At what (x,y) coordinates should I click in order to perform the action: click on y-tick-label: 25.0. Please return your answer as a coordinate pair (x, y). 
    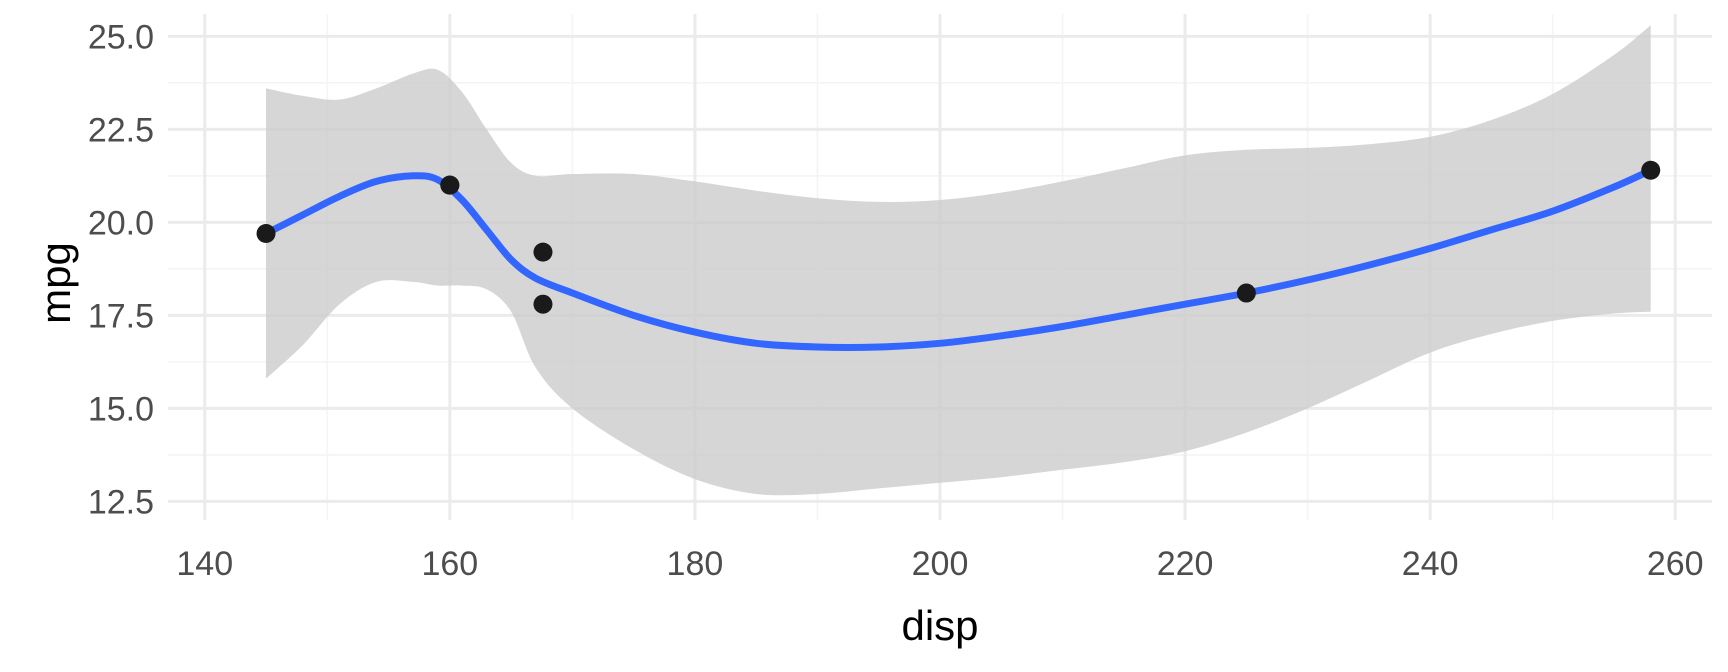
    Looking at the image, I should click on (121, 37).